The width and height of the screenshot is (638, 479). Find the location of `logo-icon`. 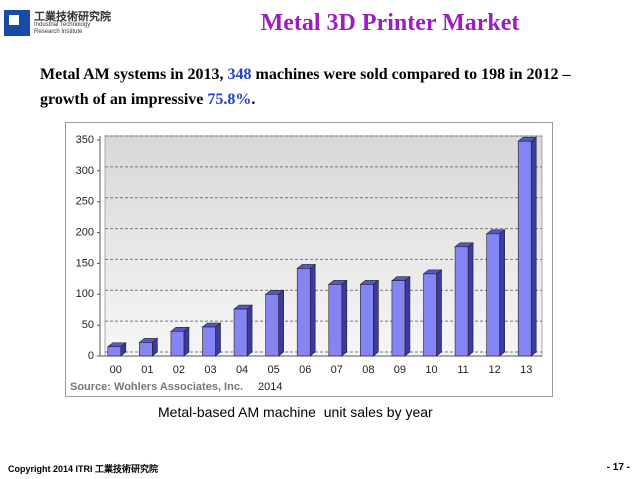

logo-icon is located at coordinates (17, 23).